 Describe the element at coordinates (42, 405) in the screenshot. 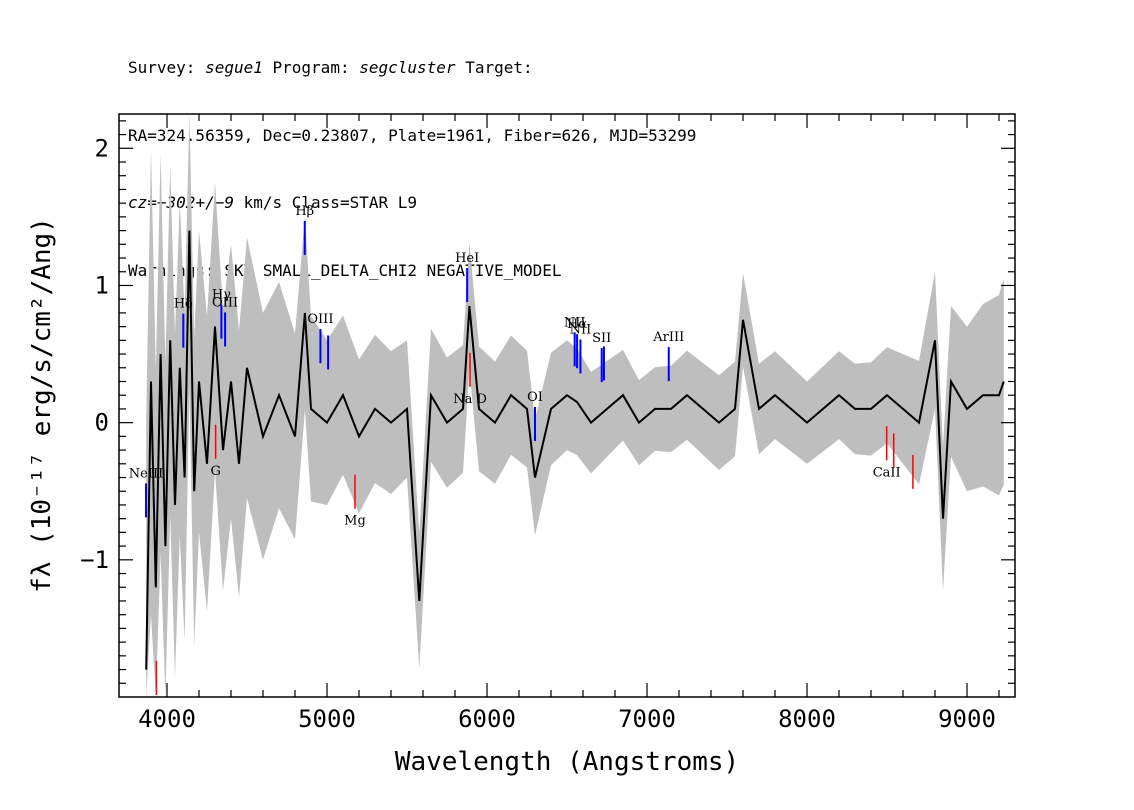

I see `y-axis-label: fλ (10⁻¹⁷ erg/s/cm²/Ang)` at that location.